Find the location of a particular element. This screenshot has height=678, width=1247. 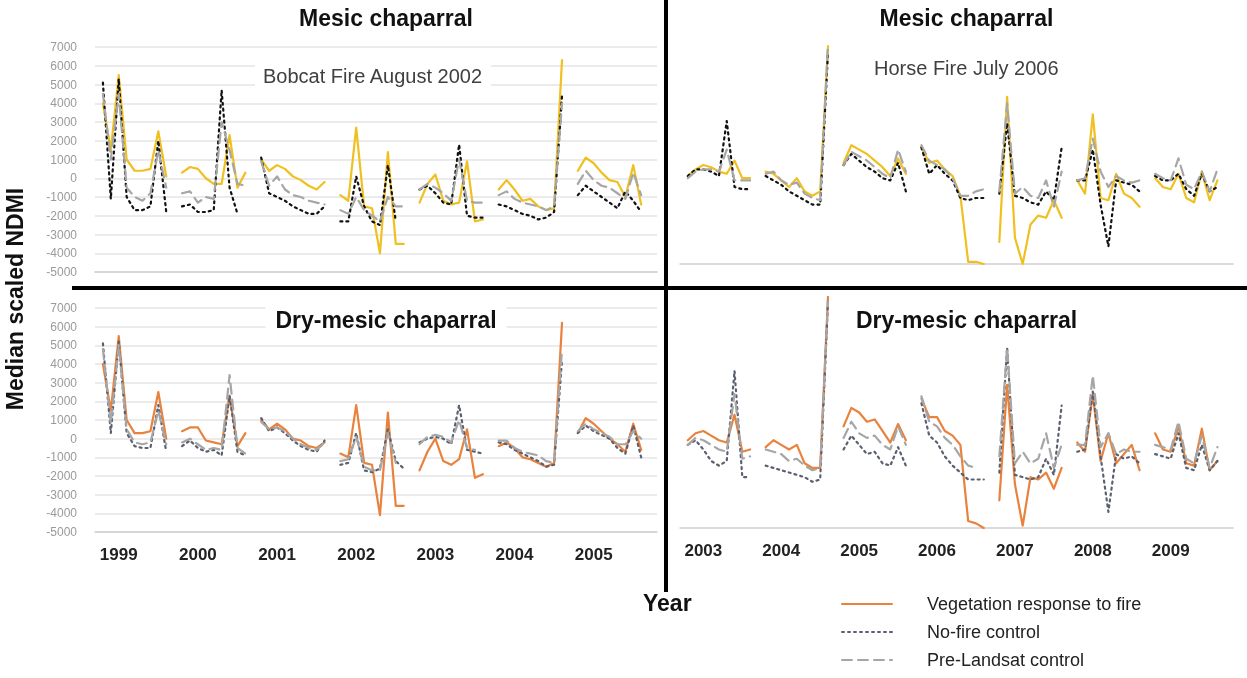

x-tick-label: 2006 is located at coordinates (937, 550).